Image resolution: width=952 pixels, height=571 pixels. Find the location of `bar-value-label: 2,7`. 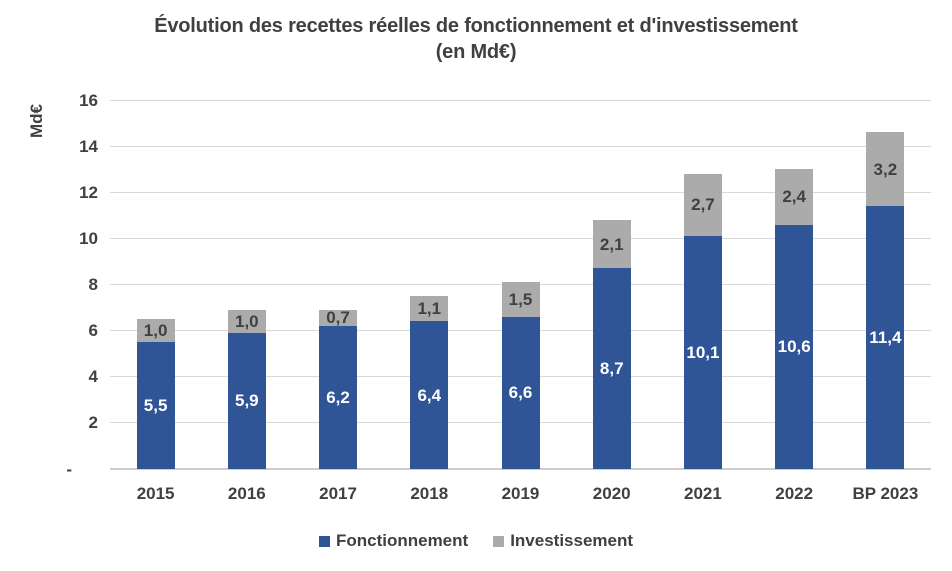

bar-value-label: 2,7 is located at coordinates (703, 205).